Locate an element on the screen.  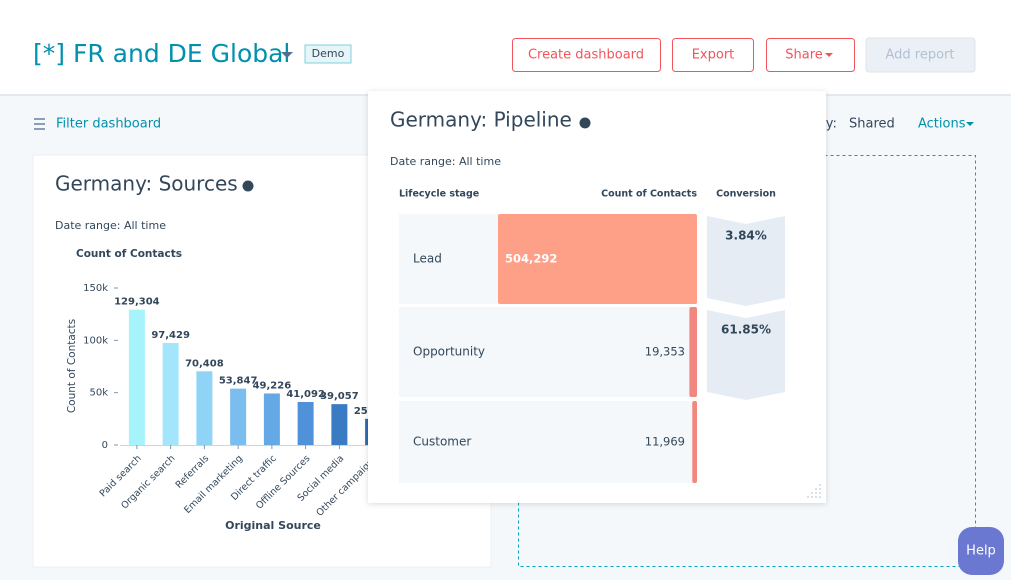
stage-label: Customer is located at coordinates (442, 442).